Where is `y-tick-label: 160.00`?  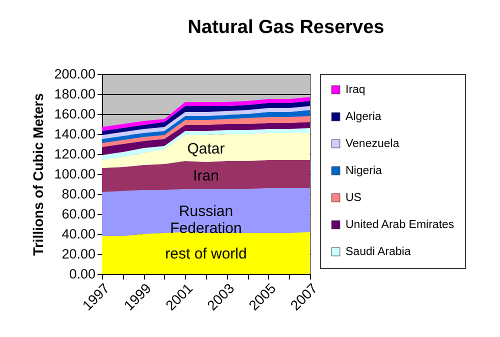
y-tick-label: 160.00 is located at coordinates (75, 114).